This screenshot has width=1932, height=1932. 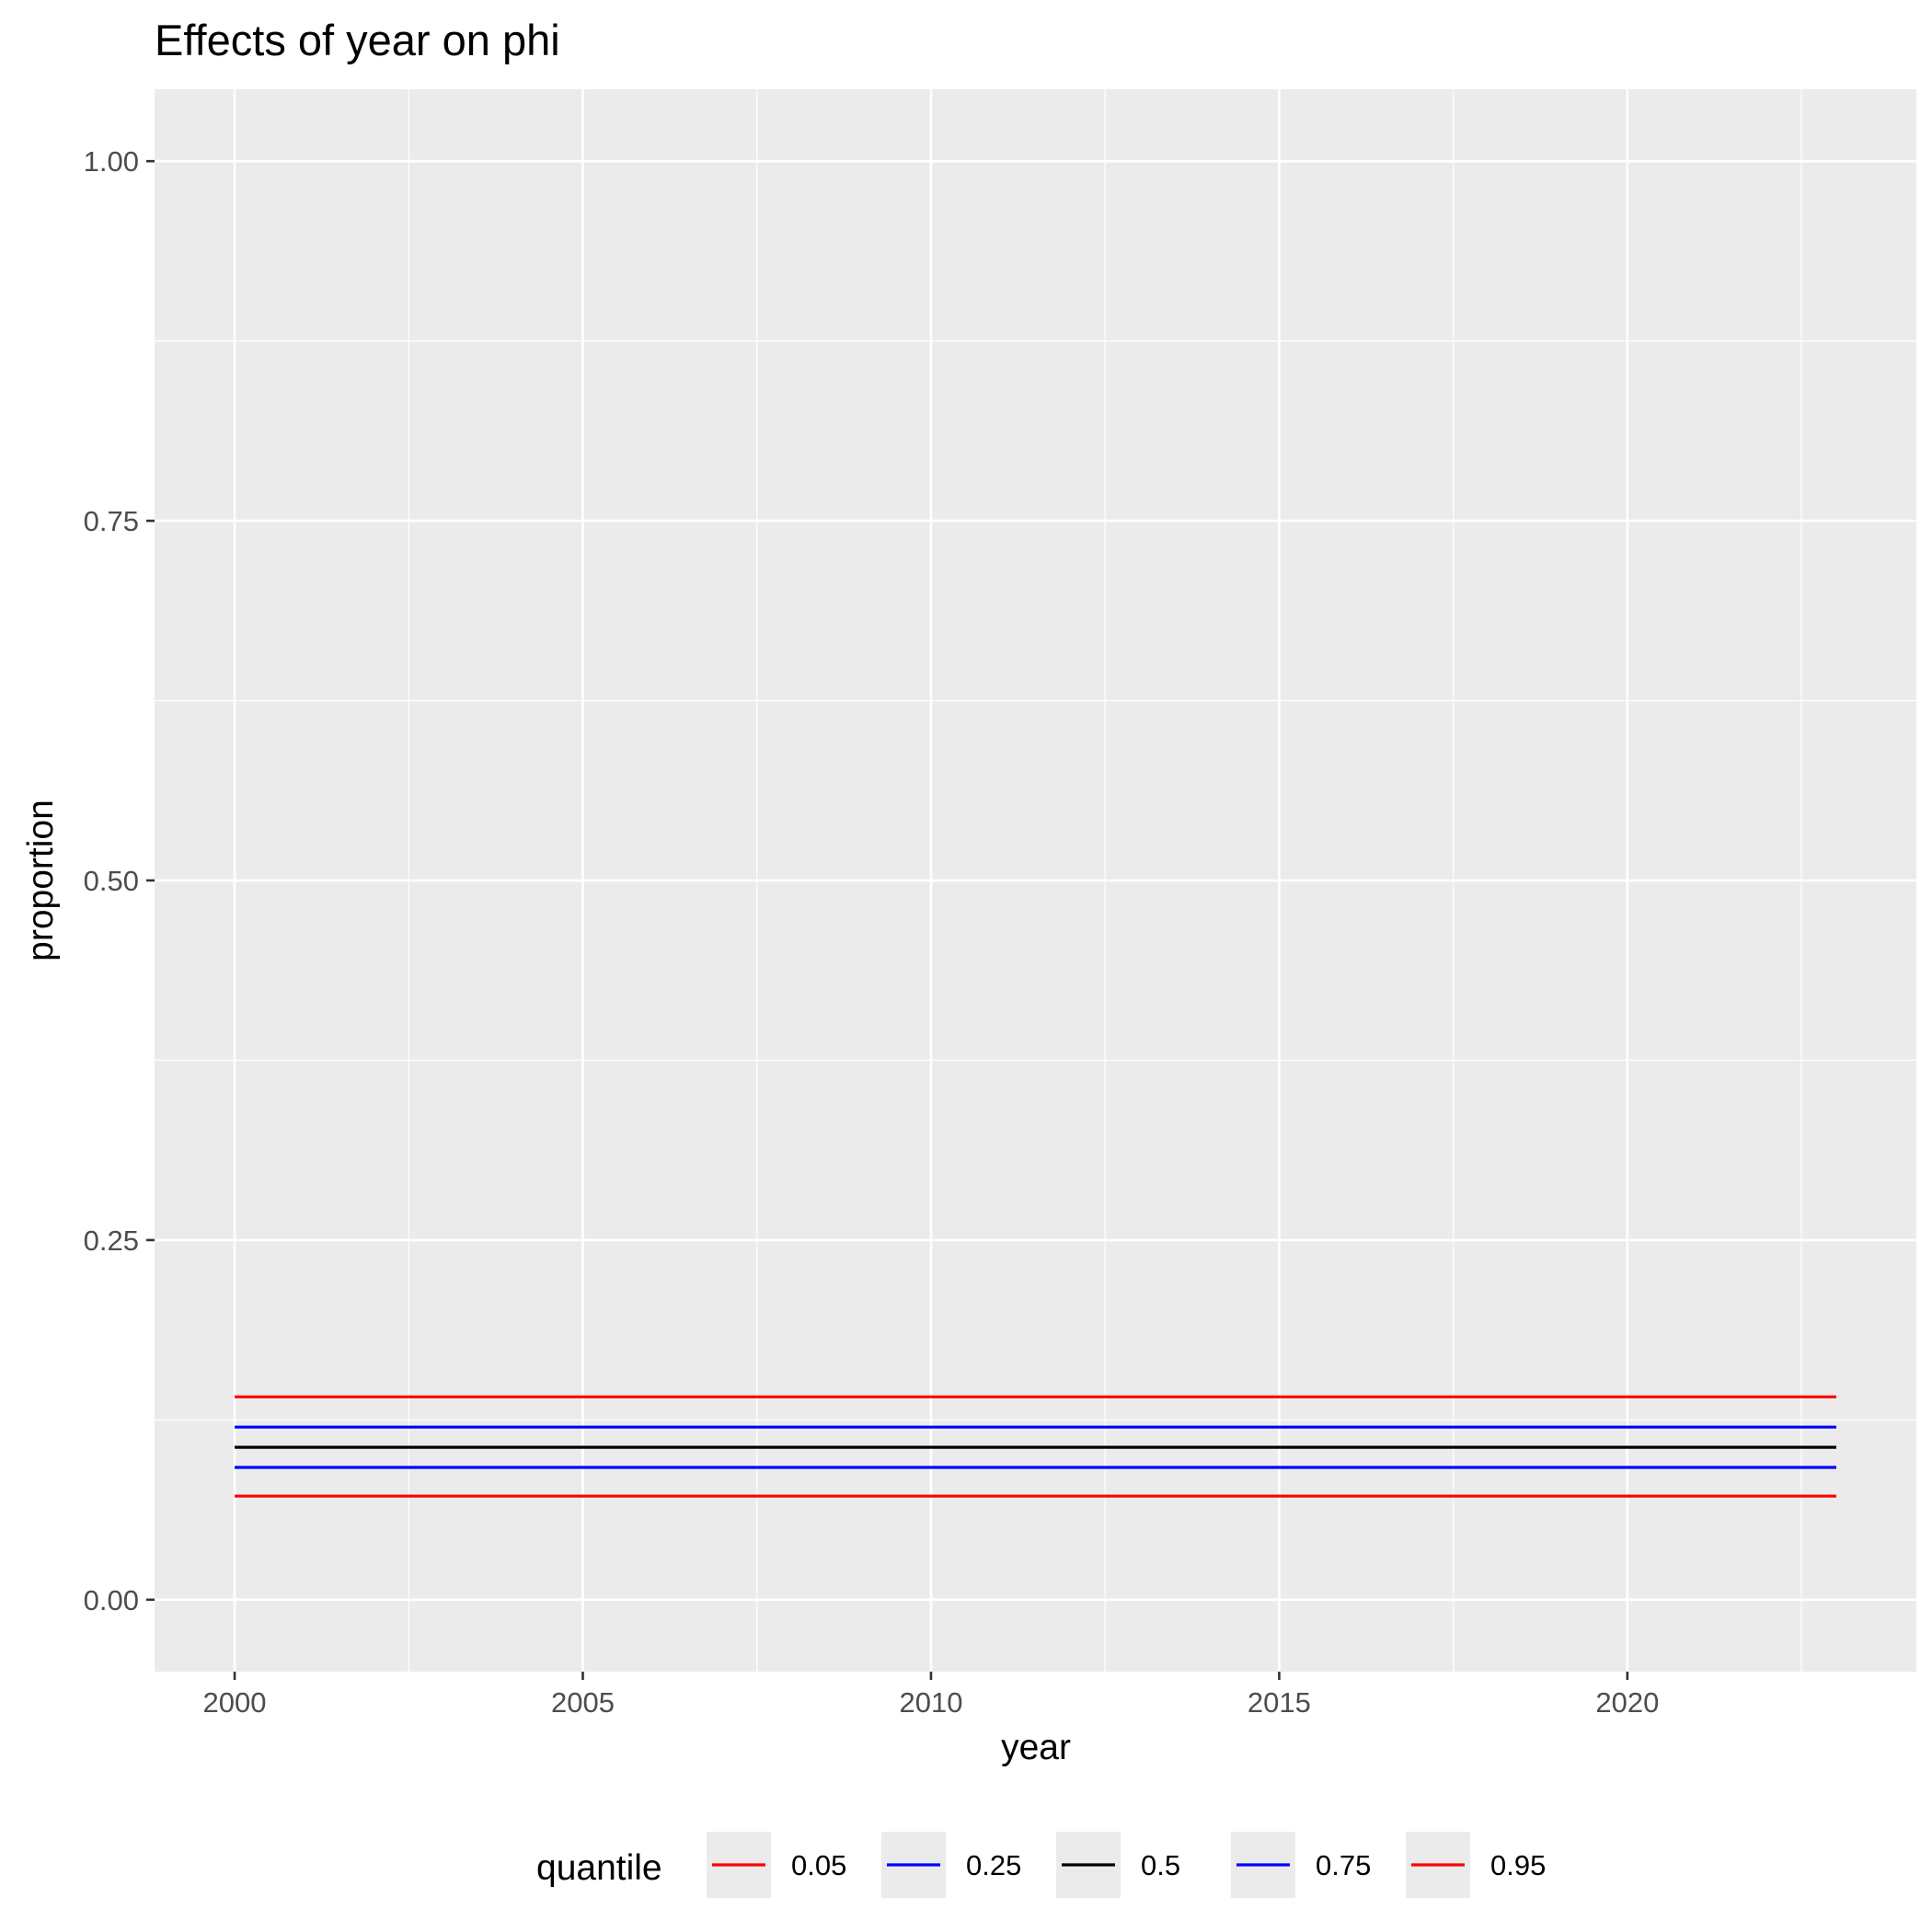 What do you see at coordinates (1035, 1446) in the screenshot?
I see `series-lines` at bounding box center [1035, 1446].